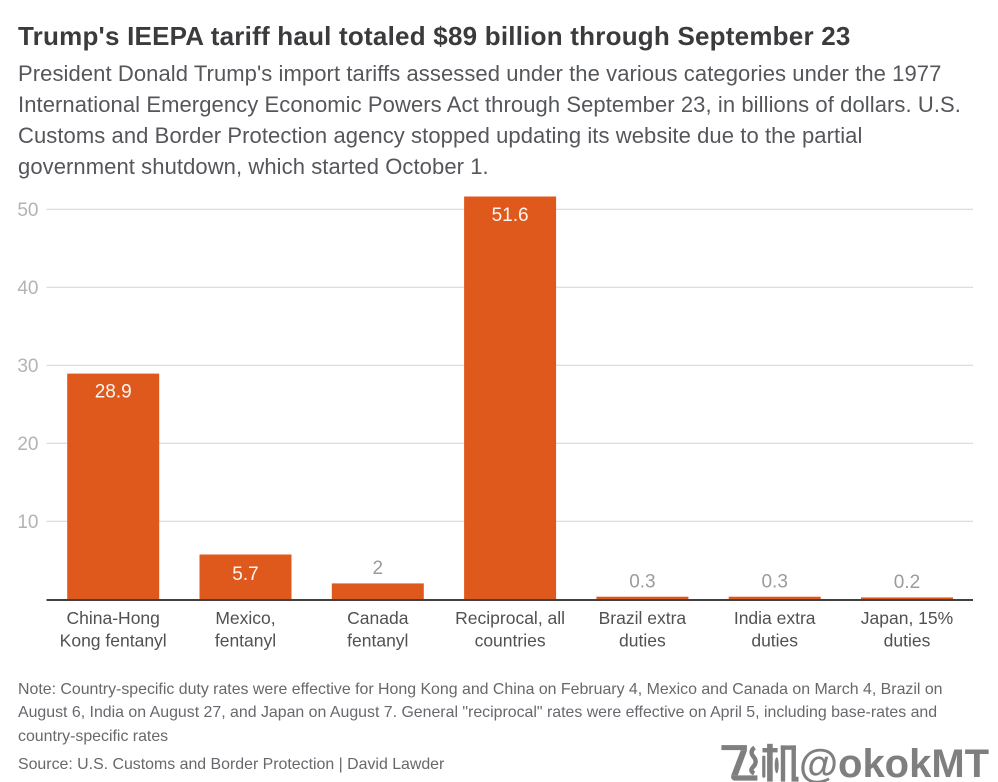  Describe the element at coordinates (113, 641) in the screenshot. I see `svg-text: Kong fentanyl` at that location.